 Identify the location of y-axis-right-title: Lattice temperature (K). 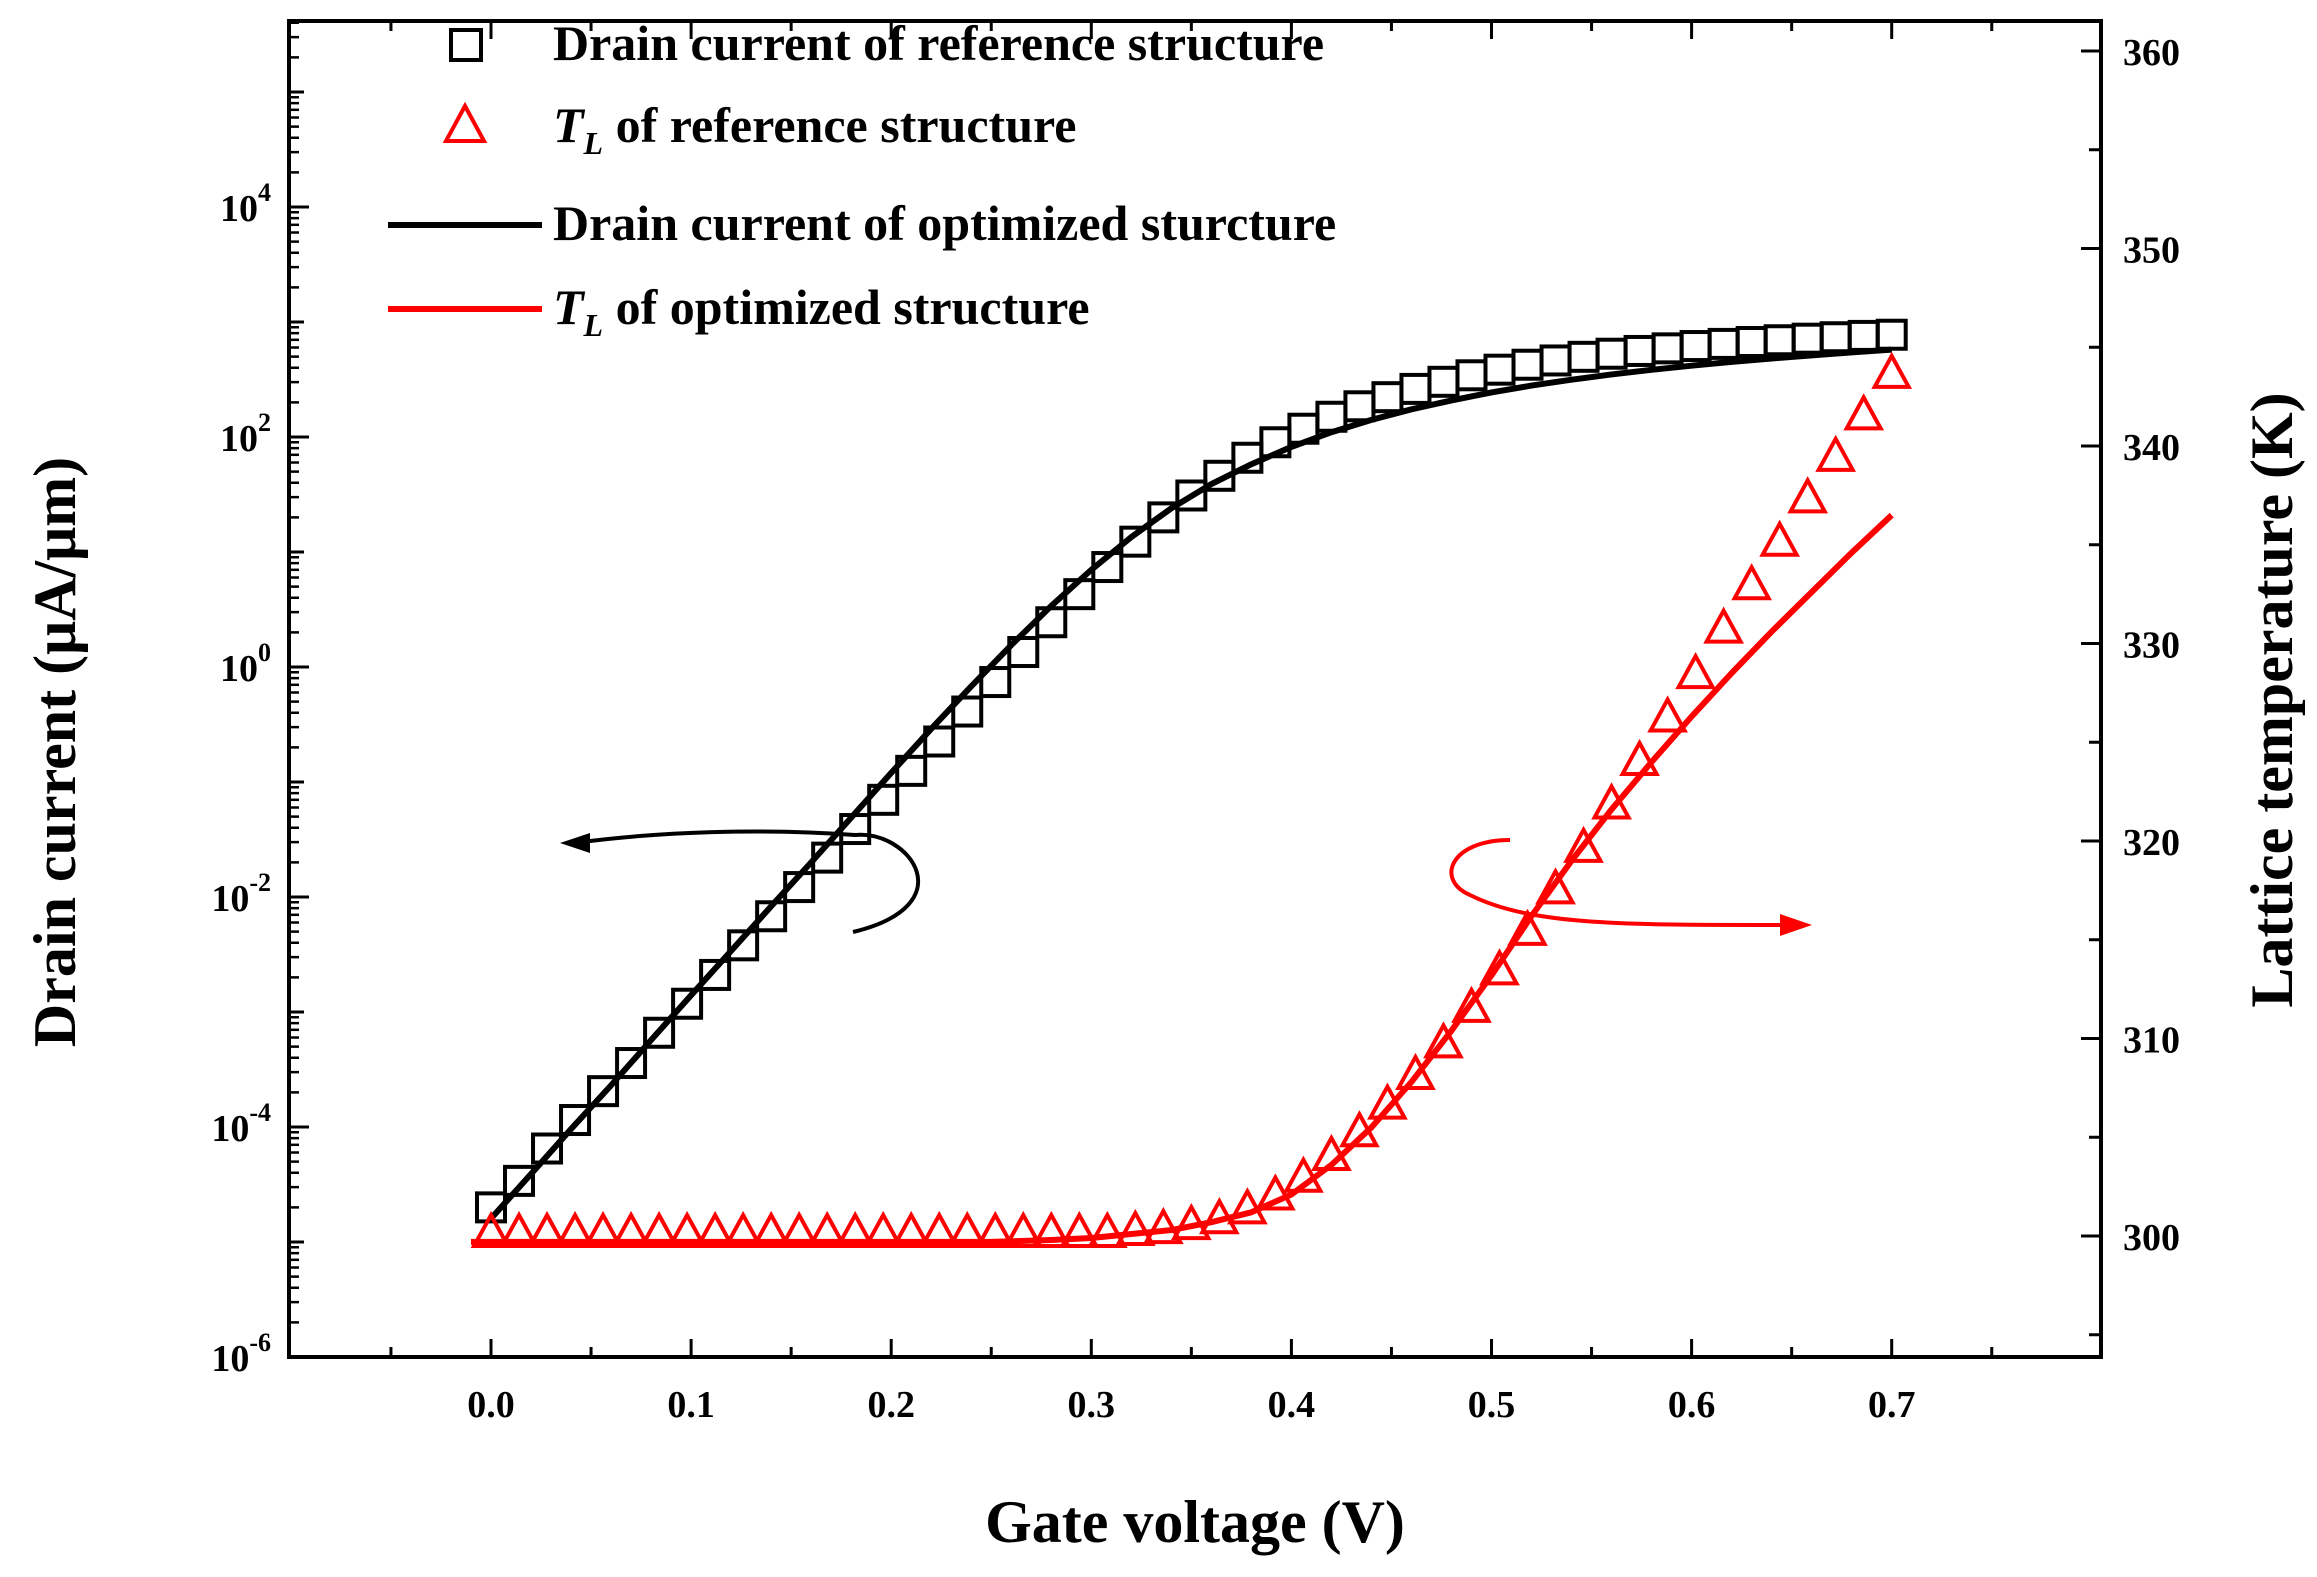
(2272, 699).